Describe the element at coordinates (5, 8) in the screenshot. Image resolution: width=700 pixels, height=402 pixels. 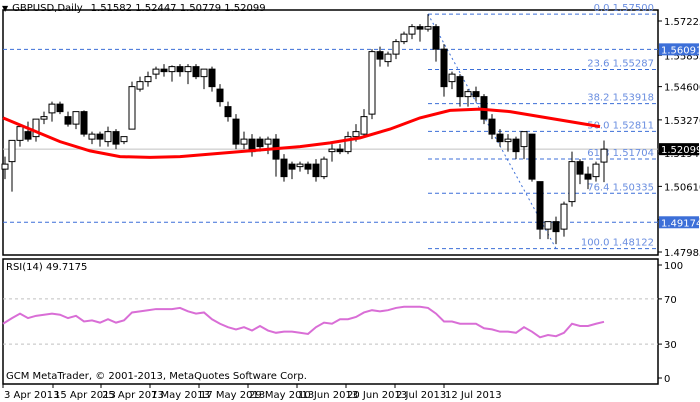
I see `collapse-triangle-icon: ▼` at that location.